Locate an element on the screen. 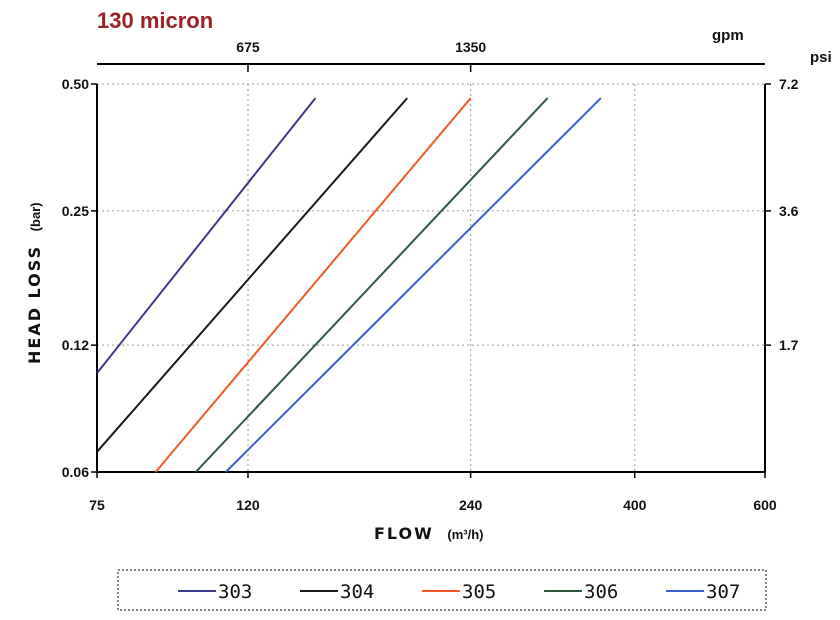 Image resolution: width=840 pixels, height=620 pixels. y-axis-title-main: HEAD LOSS is located at coordinates (34, 304).